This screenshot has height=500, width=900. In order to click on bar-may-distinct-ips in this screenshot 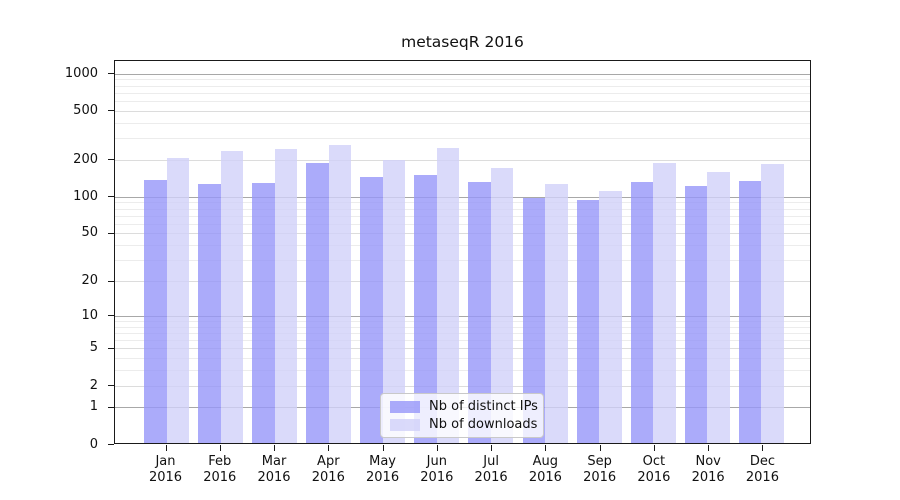, I will do `click(371, 310)`.